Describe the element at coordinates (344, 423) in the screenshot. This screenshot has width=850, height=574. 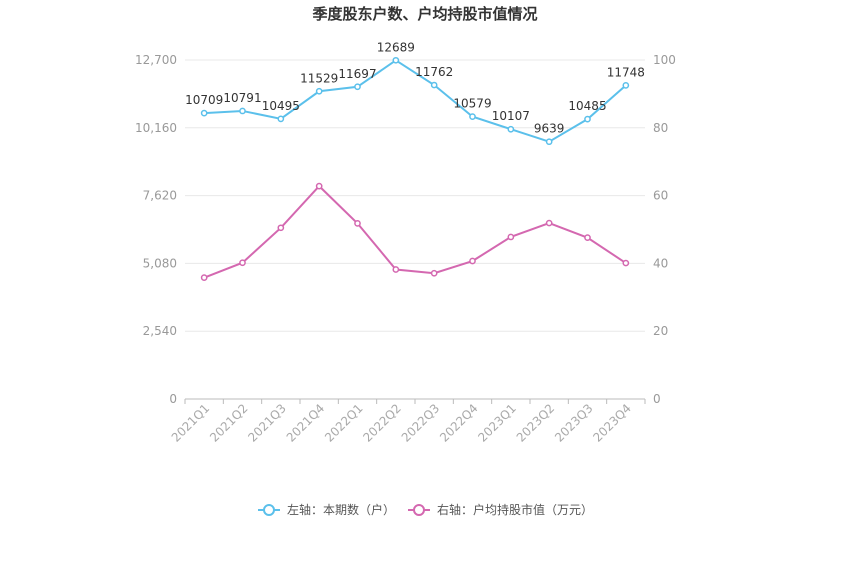
I see `x-axis-tick-label: 2022Q1` at that location.